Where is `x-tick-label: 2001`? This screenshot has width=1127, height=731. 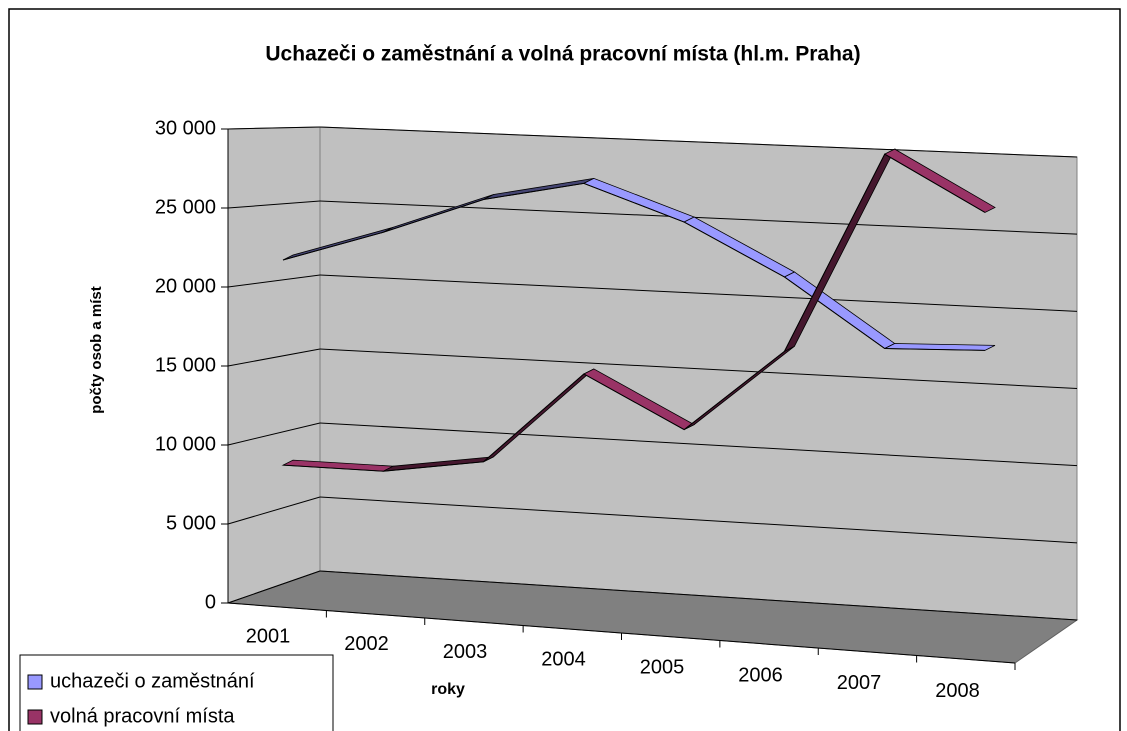 x-tick-label: 2001 is located at coordinates (268, 636).